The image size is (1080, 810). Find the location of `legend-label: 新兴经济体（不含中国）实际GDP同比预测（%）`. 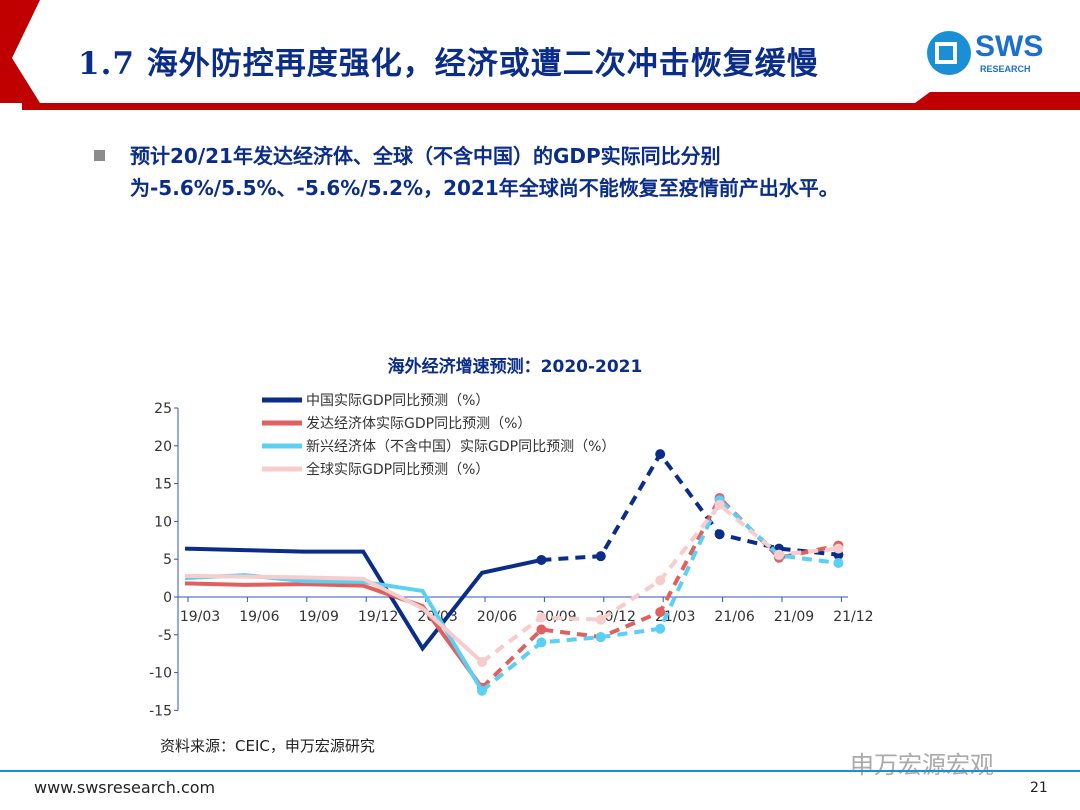

legend-label: 新兴经济体（不含中国）实际GDP同比预测（%） is located at coordinates (460, 447).